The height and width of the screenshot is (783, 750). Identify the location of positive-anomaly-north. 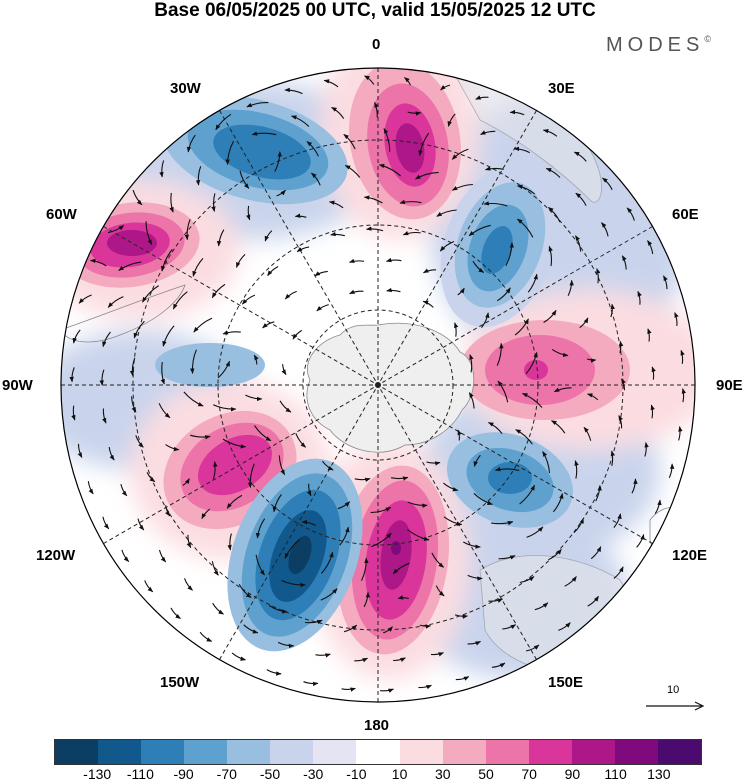
(405, 144).